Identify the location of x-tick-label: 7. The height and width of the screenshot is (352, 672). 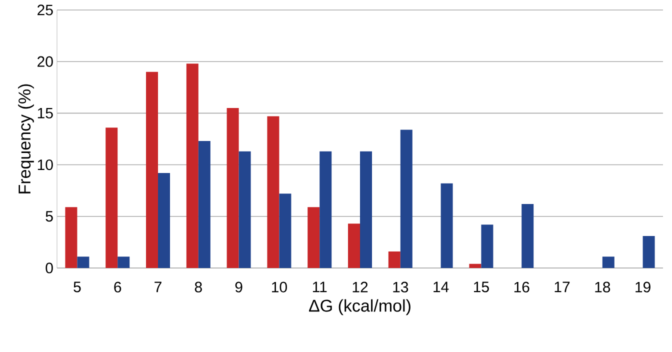
(158, 287).